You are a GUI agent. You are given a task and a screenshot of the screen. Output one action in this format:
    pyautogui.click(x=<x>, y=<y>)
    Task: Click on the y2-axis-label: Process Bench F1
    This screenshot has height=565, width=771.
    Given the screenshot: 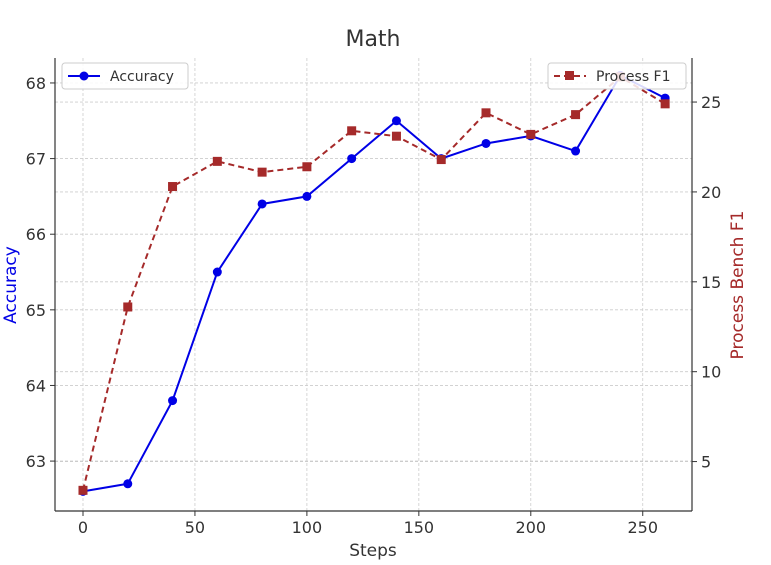 What is the action you would take?
    pyautogui.click(x=738, y=285)
    